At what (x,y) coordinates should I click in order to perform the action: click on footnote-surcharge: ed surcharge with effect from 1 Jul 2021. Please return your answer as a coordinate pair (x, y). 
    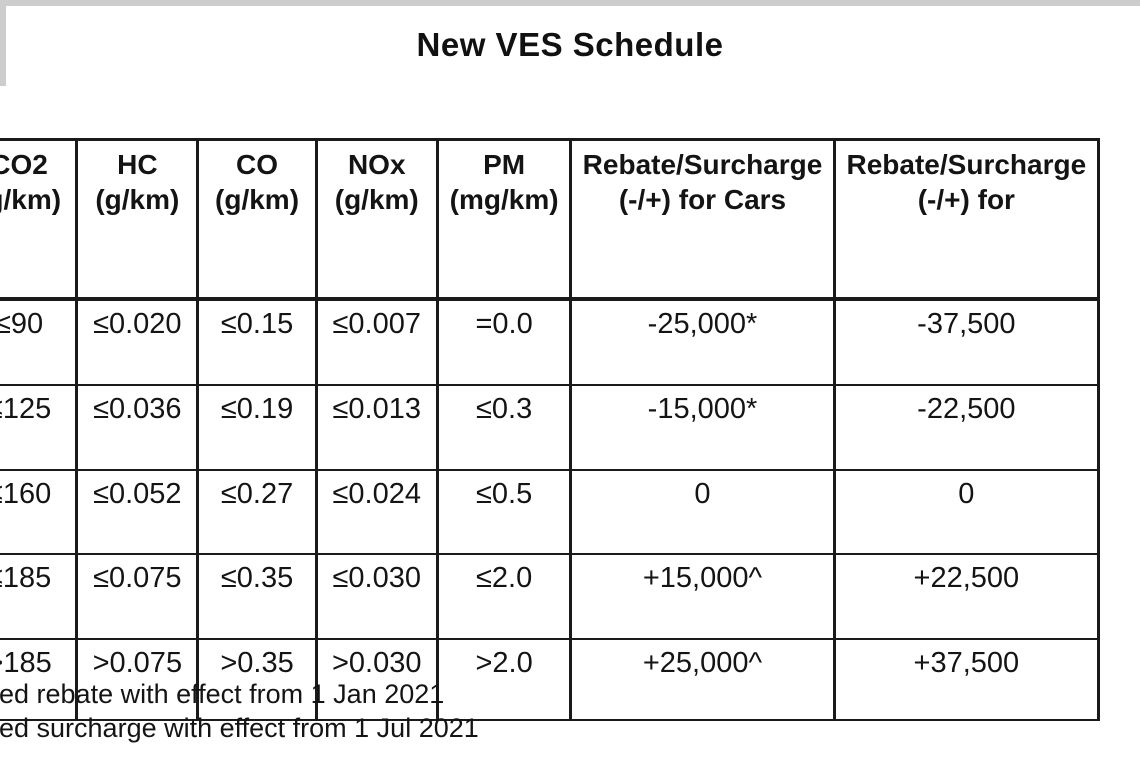
    Looking at the image, I should click on (239, 728).